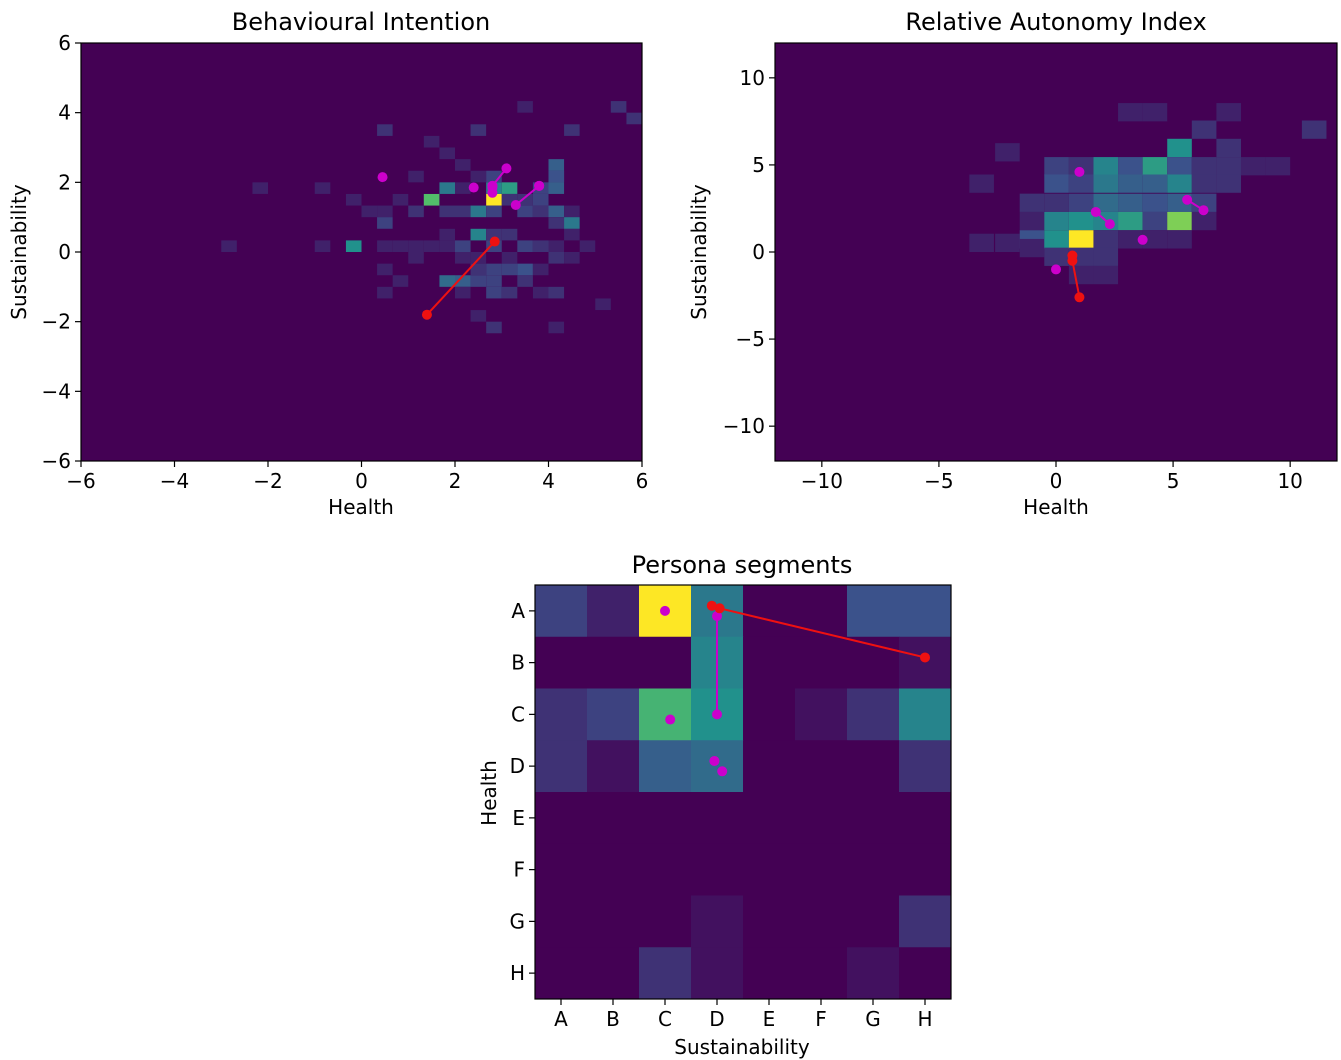 This screenshot has width=1341, height=1060. What do you see at coordinates (519, 870) in the screenshot?
I see `y-tick-label: F` at bounding box center [519, 870].